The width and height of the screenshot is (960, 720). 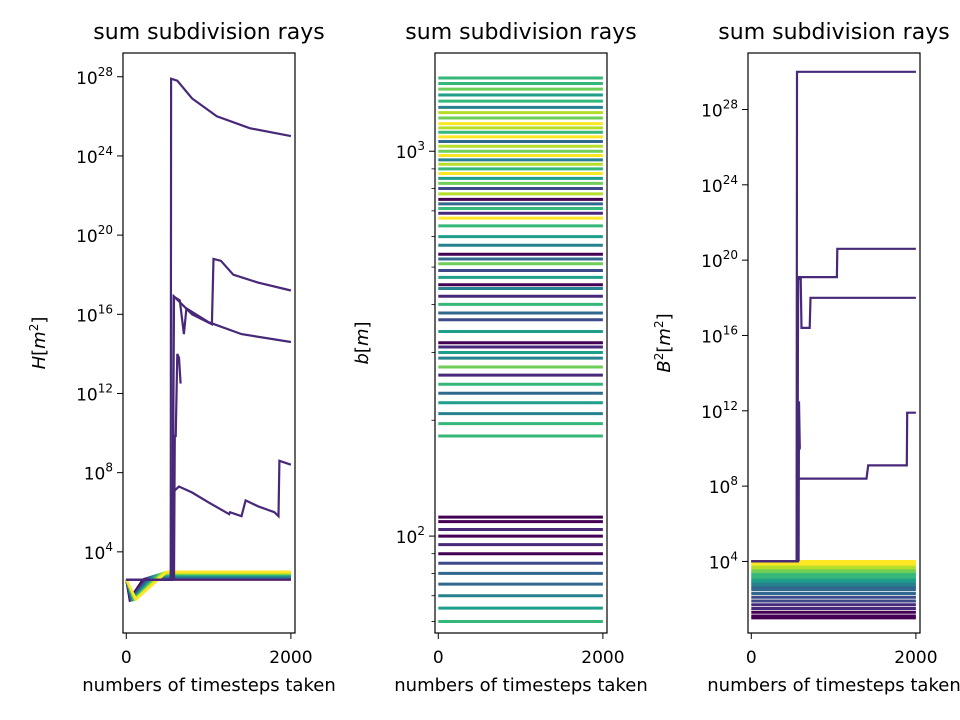 I want to click on y-axis-label: b[m], so click(x=362, y=342).